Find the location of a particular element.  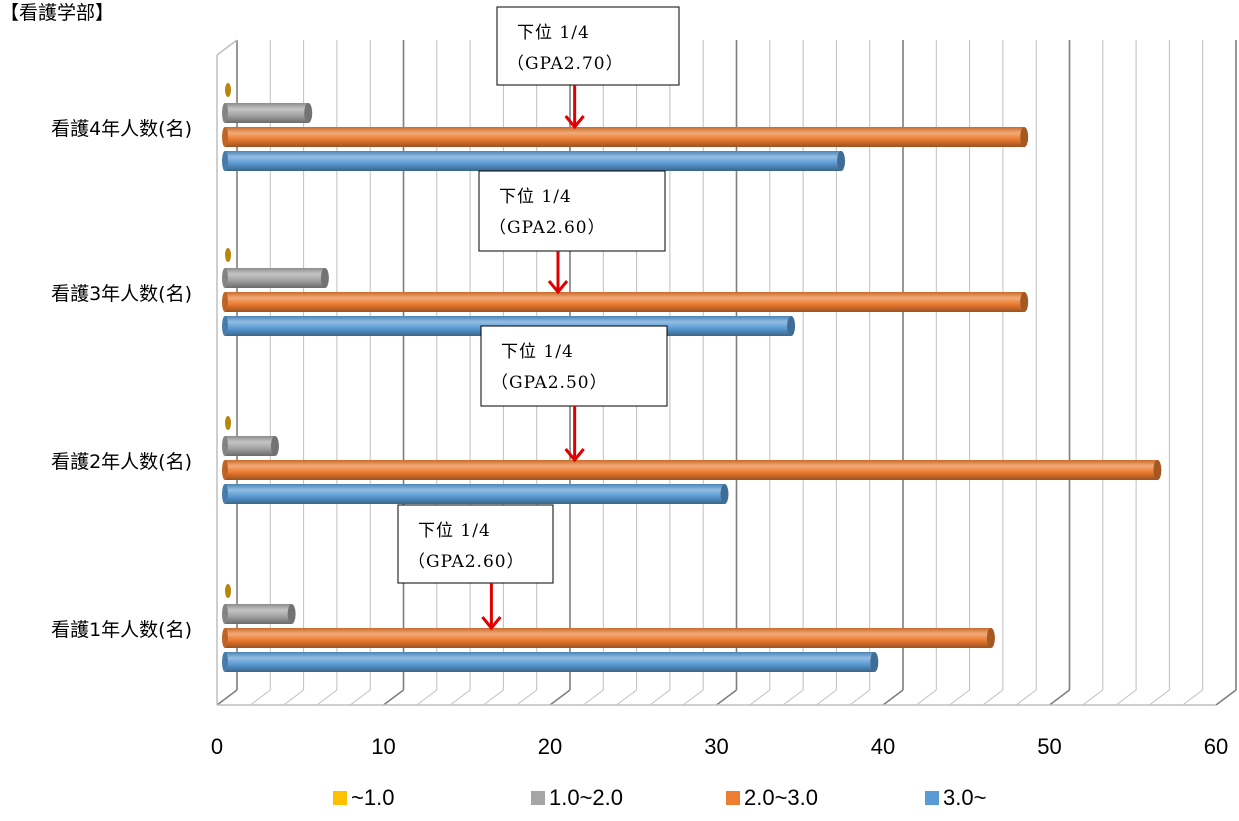

legend-item: ~1.0 is located at coordinates (363, 797).